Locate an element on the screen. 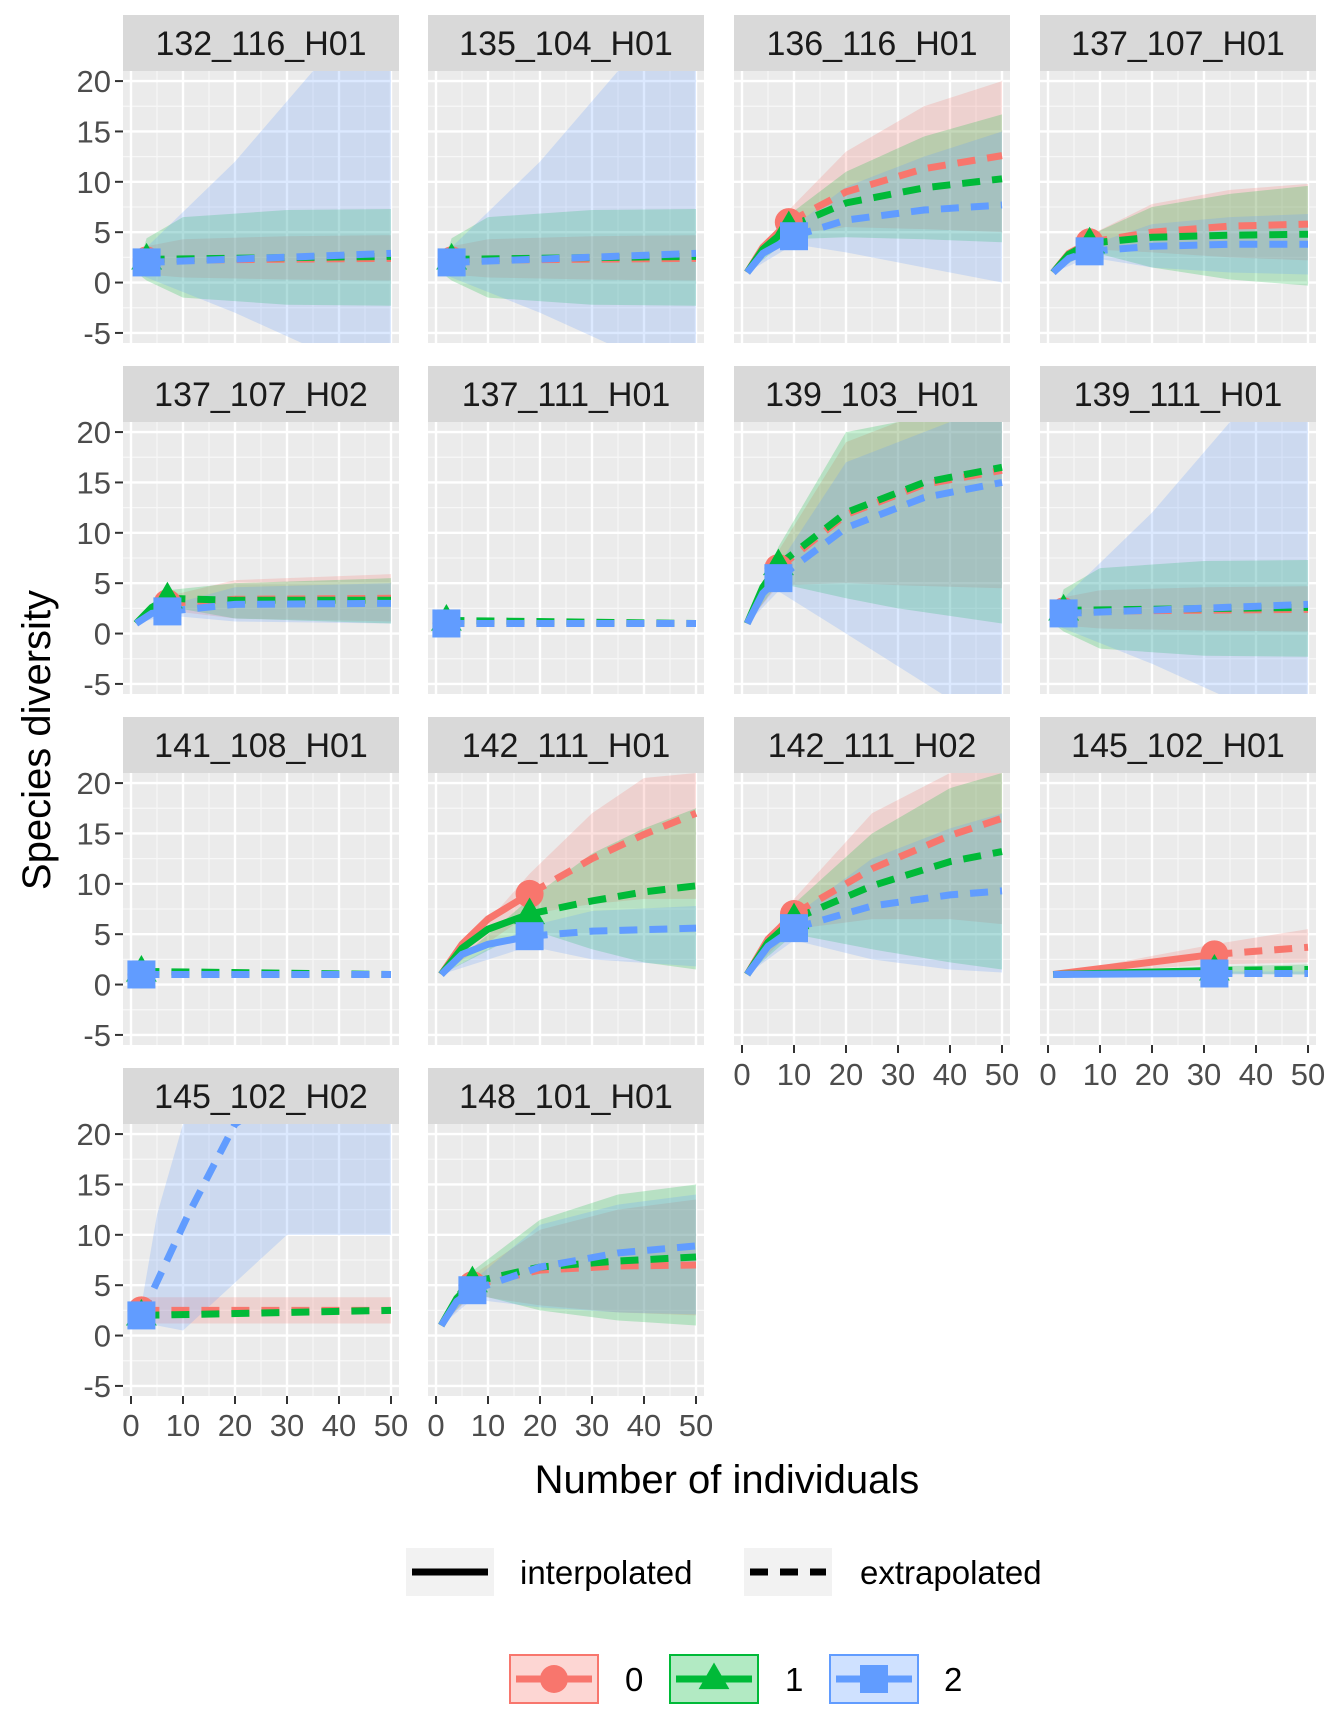 The image size is (1344, 1733). facet-panel: 142_111_H02 0 10 20 30 40 50 is located at coordinates (876, 904).